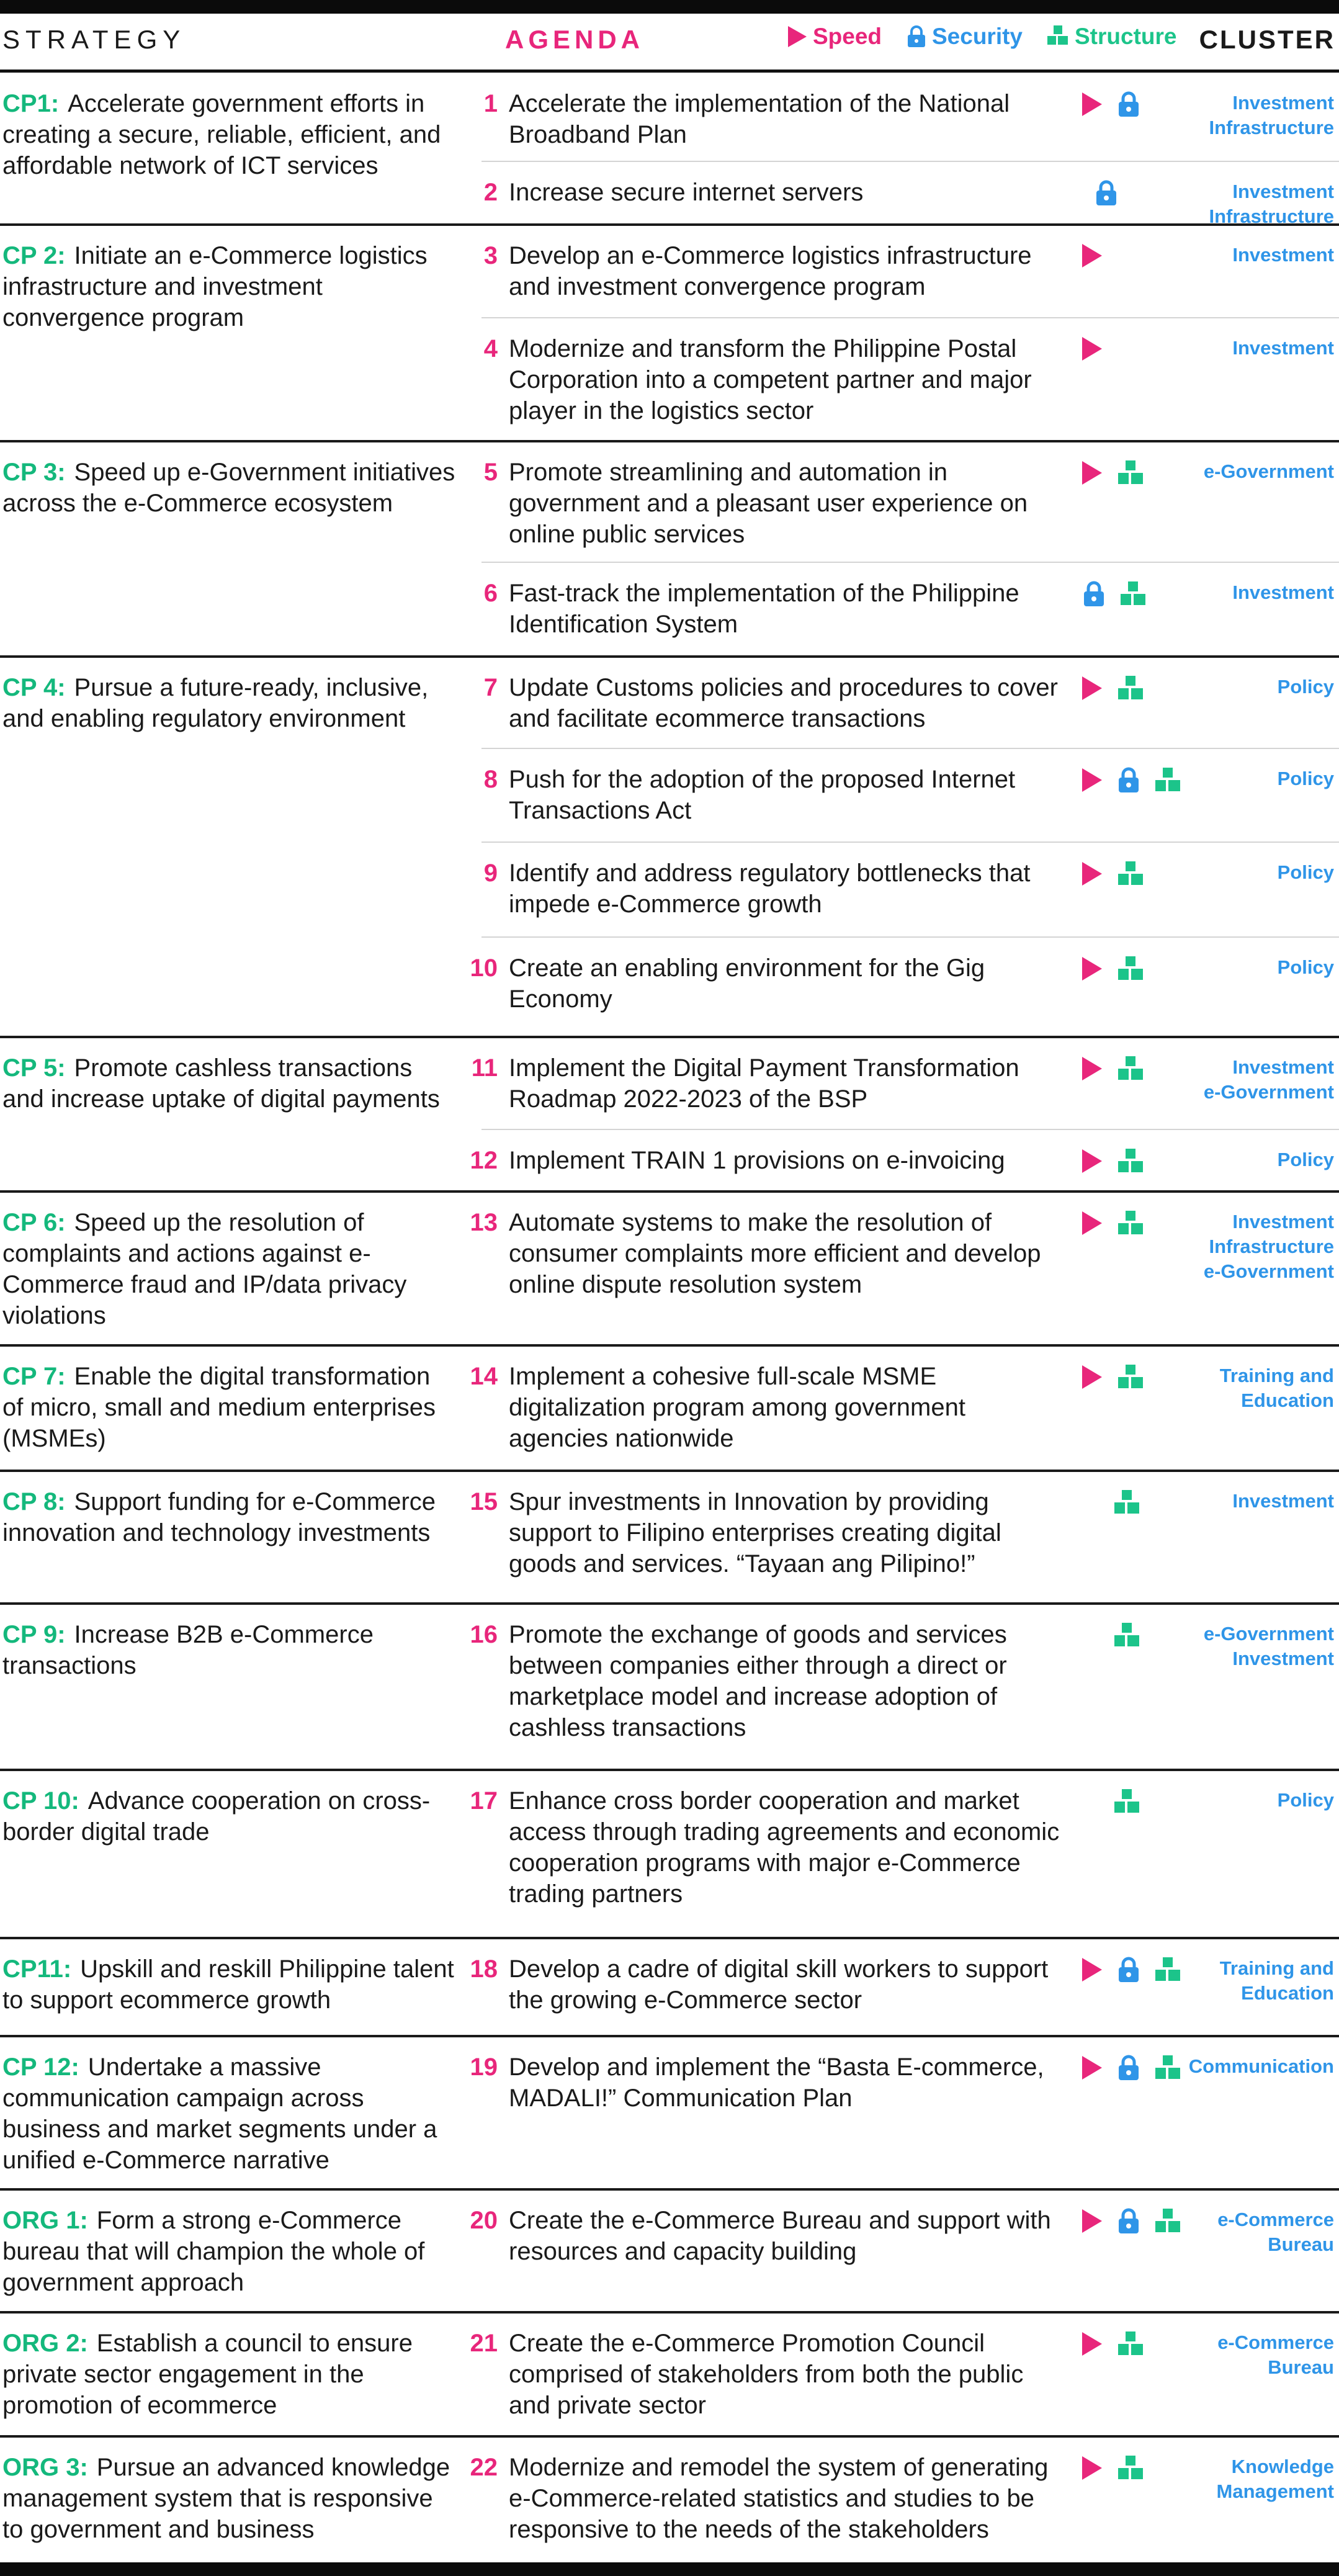 The height and width of the screenshot is (2576, 1339). Describe the element at coordinates (1301, 2244) in the screenshot. I see `cluster-label: Bureau` at that location.